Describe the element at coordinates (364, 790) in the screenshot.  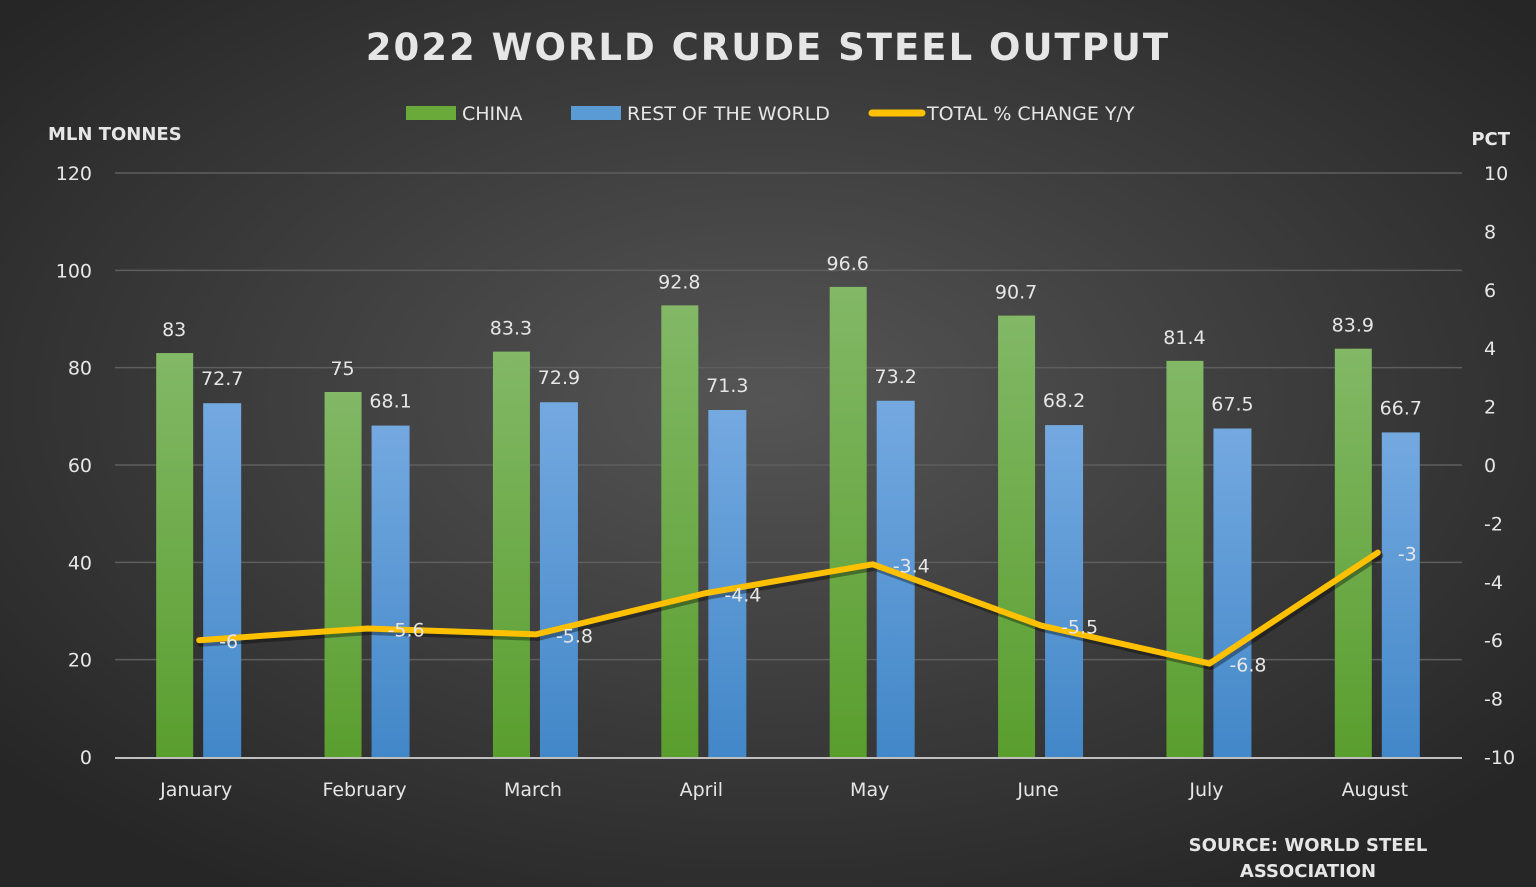
I see `x-tick-label: February` at that location.